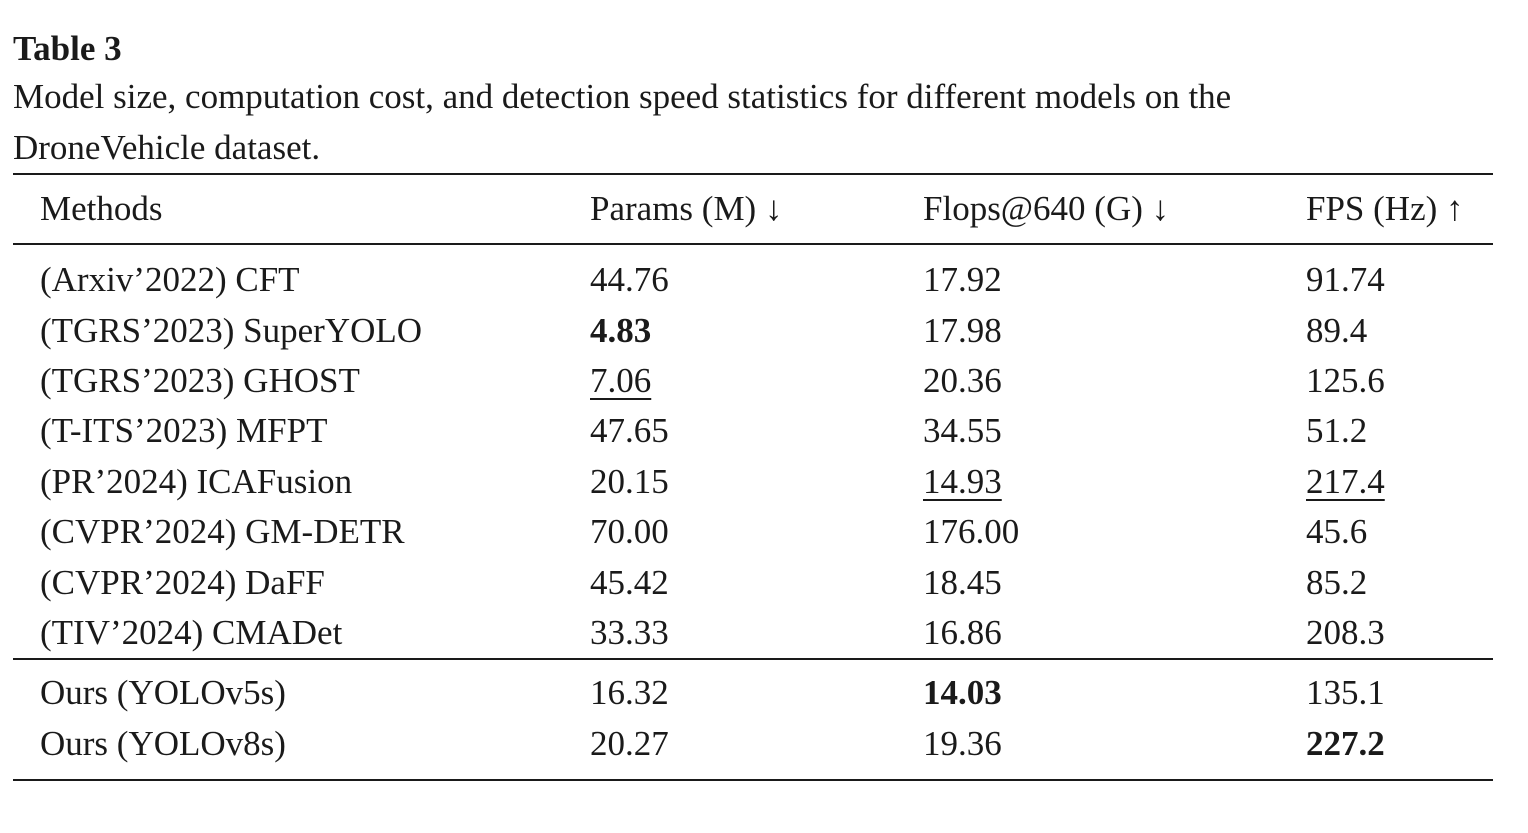 The image size is (1528, 833). I want to click on fps-cell-best: 227.2, so click(1345, 743).